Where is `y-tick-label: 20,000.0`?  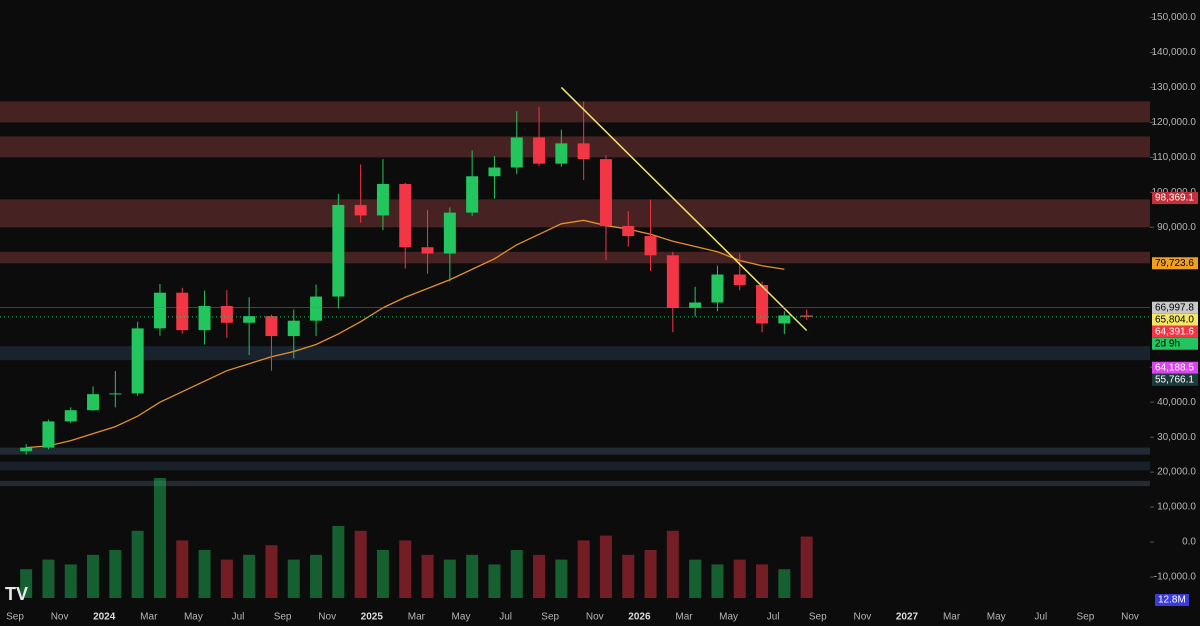 y-tick-label: 20,000.0 is located at coordinates (1176, 472).